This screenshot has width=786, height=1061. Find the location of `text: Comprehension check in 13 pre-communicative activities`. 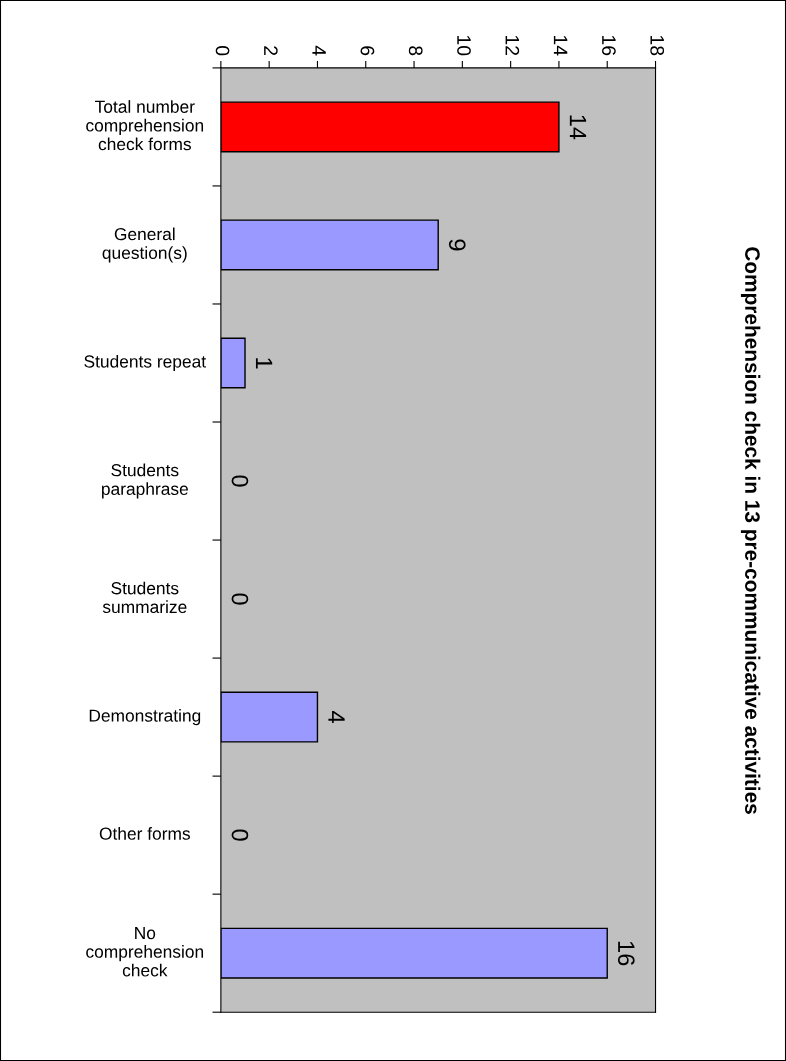

text: Comprehension check in 13 pre-communicative activities is located at coordinates (750, 530).